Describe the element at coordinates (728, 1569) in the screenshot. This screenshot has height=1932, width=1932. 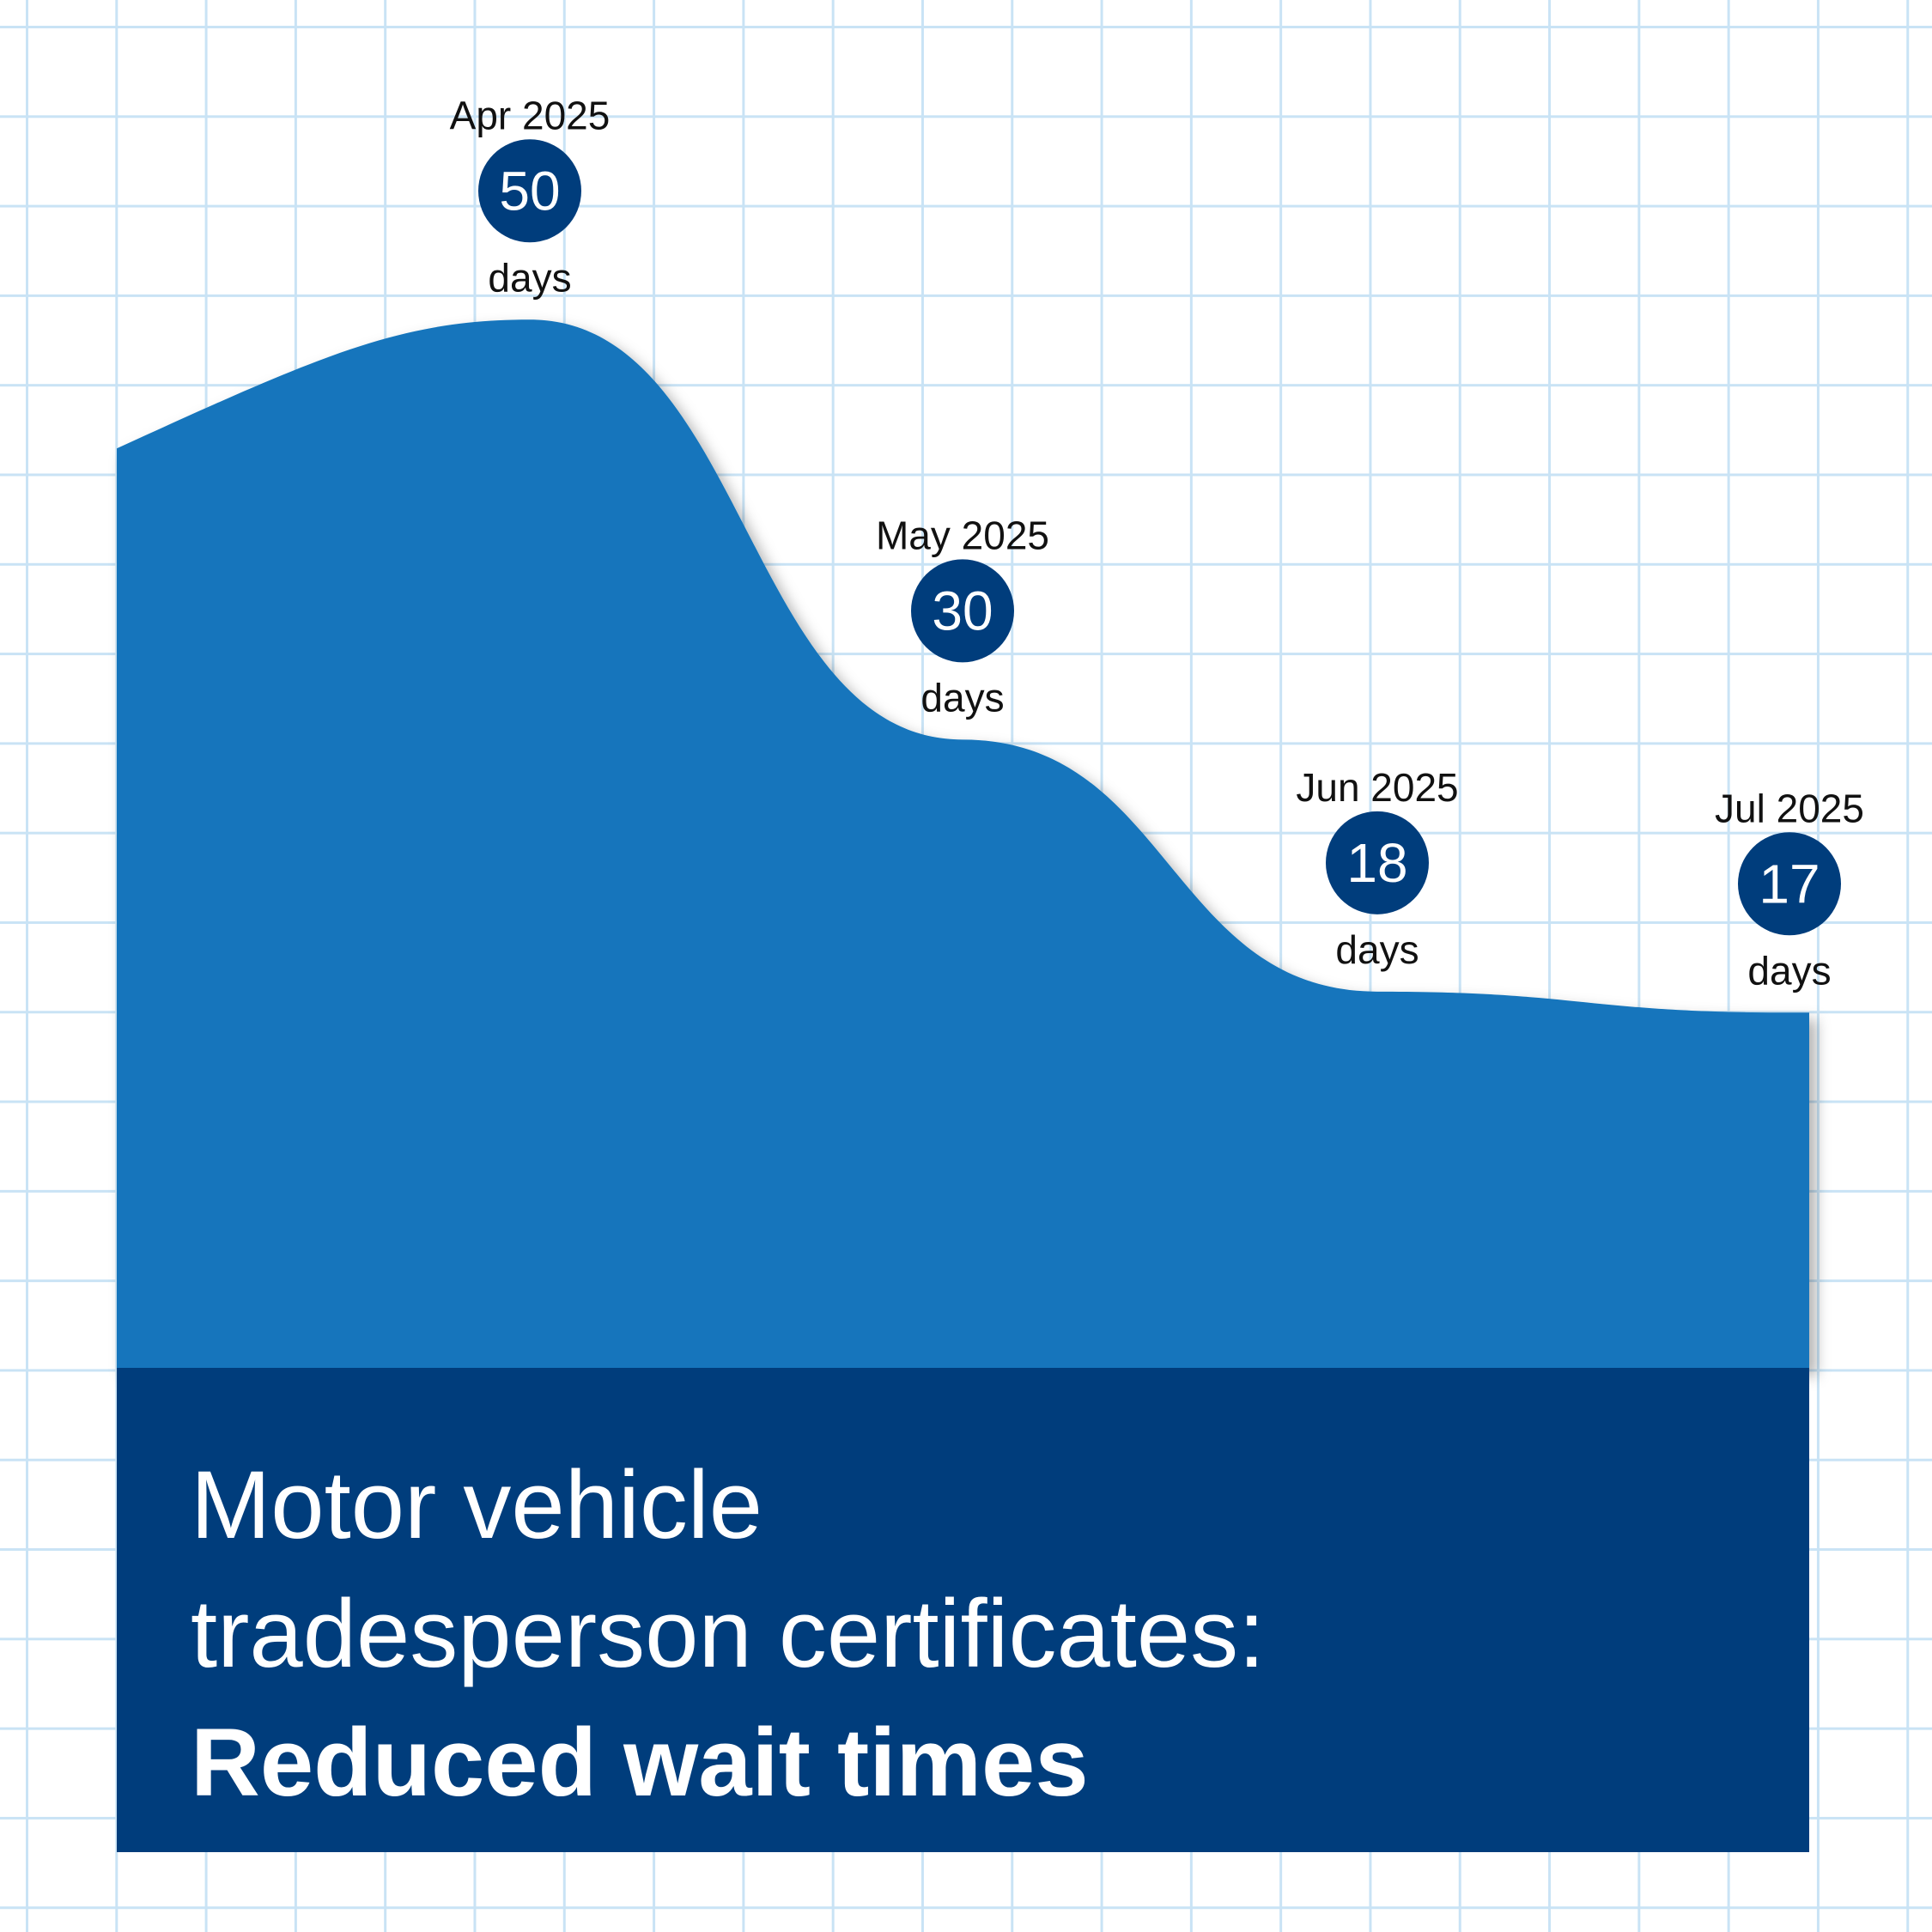
I see `chart-title: Motor vehicle tradesperson certificates:` at that location.